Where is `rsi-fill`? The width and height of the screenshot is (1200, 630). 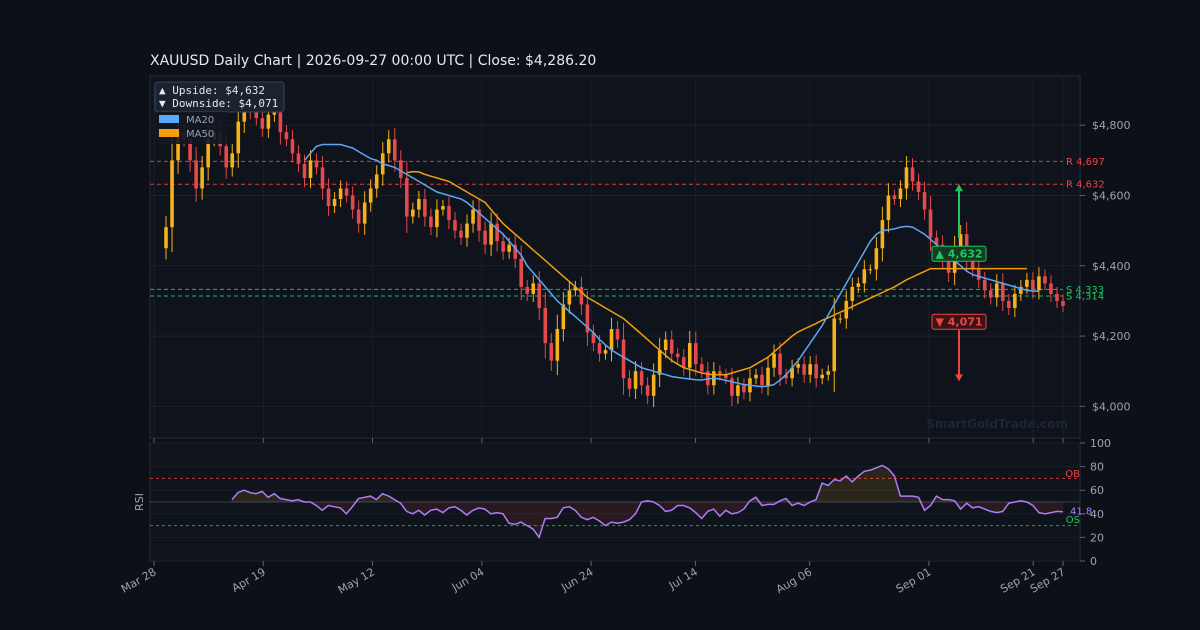
rsi-fill is located at coordinates (647, 501).